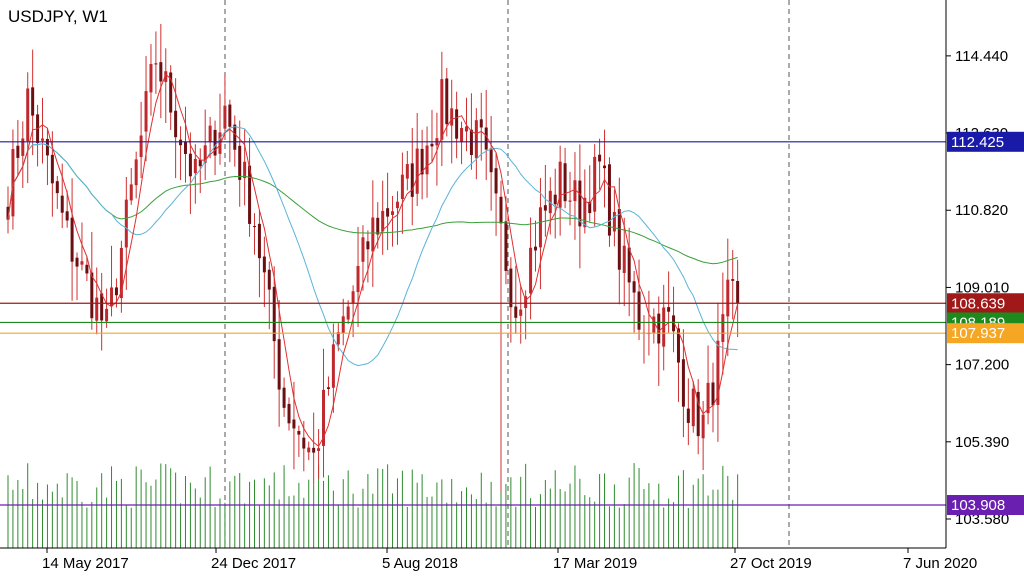  I want to click on level-tag-label-1: 108.639, so click(978, 303).